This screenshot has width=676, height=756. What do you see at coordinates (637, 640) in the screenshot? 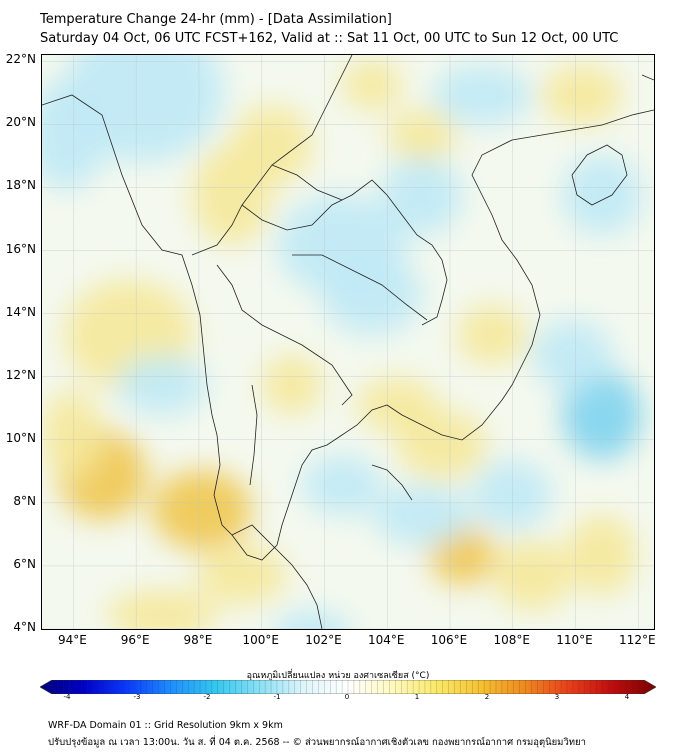
I see `lon-label: 112°E` at bounding box center [637, 640].